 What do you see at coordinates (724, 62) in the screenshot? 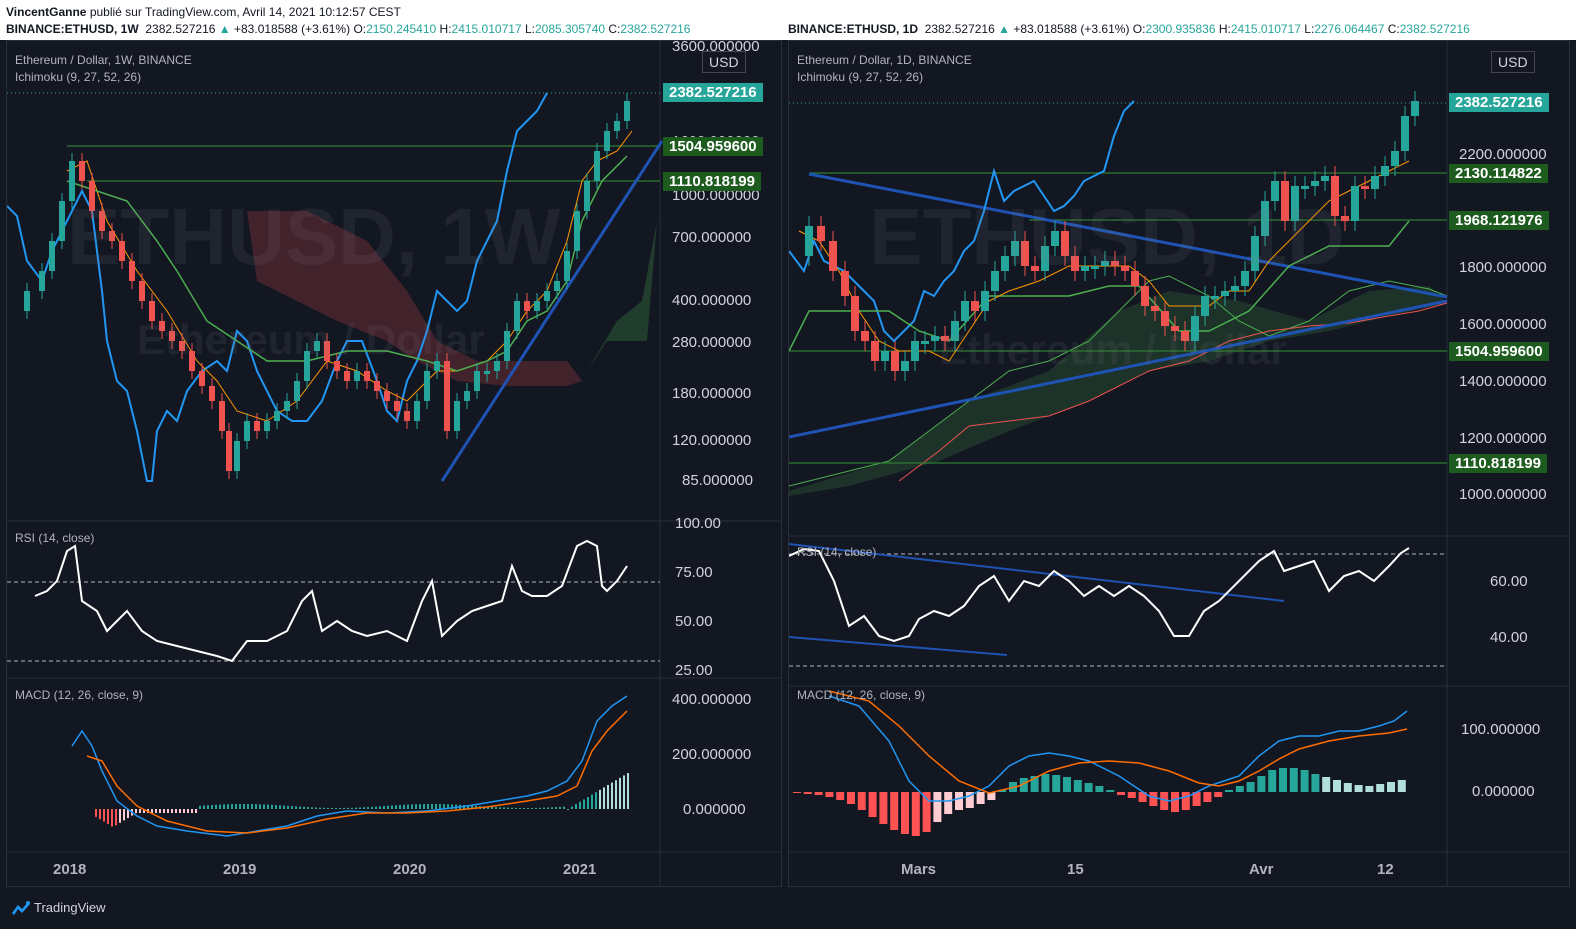
I see `currency-button: USD` at bounding box center [724, 62].